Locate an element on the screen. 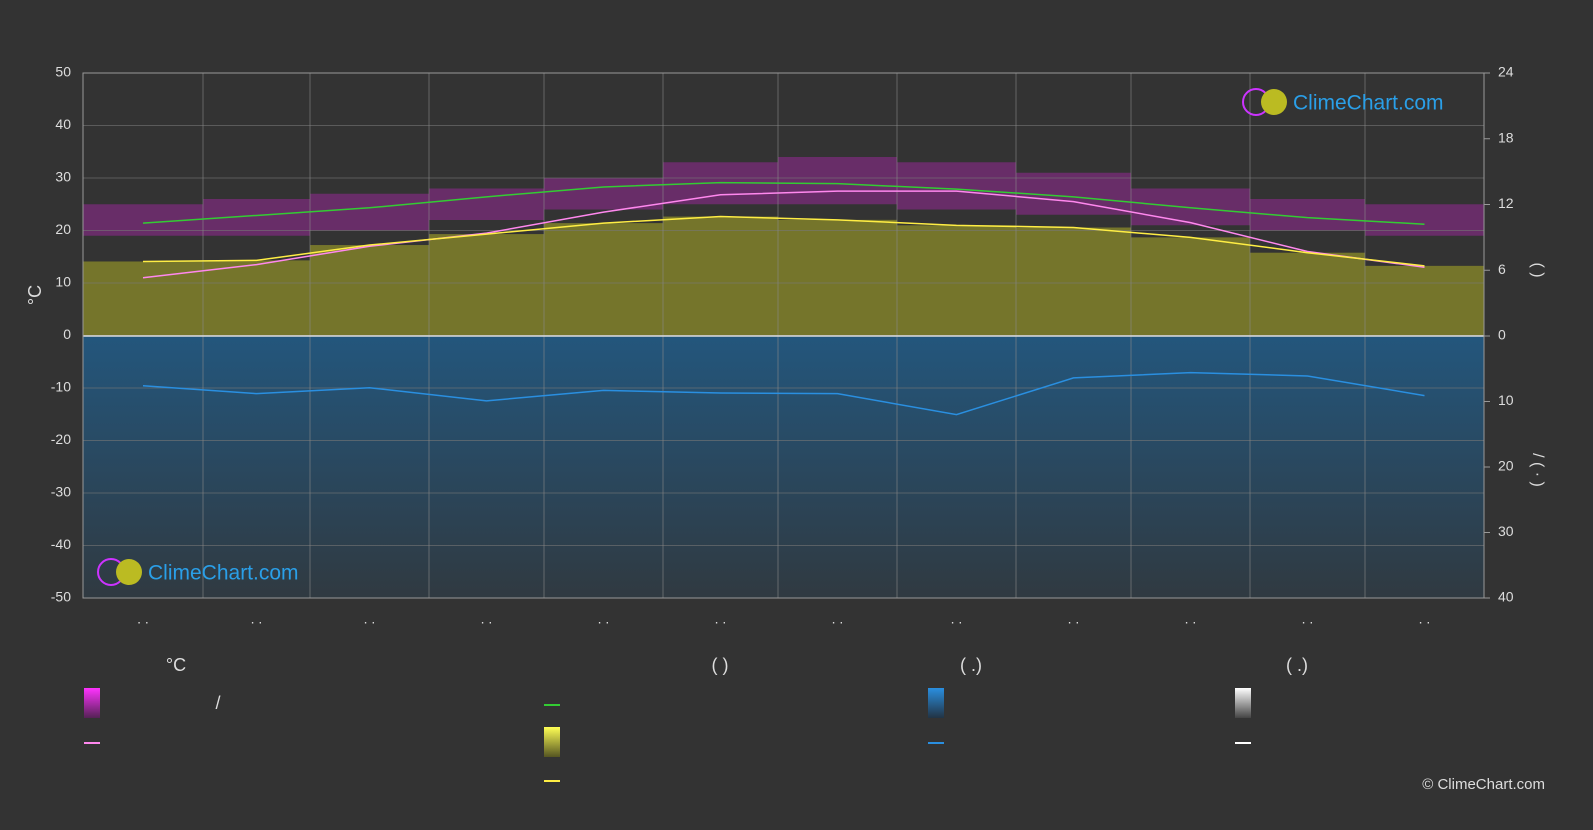 The height and width of the screenshot is (830, 1593). legend-heading: ( ) is located at coordinates (720, 665).